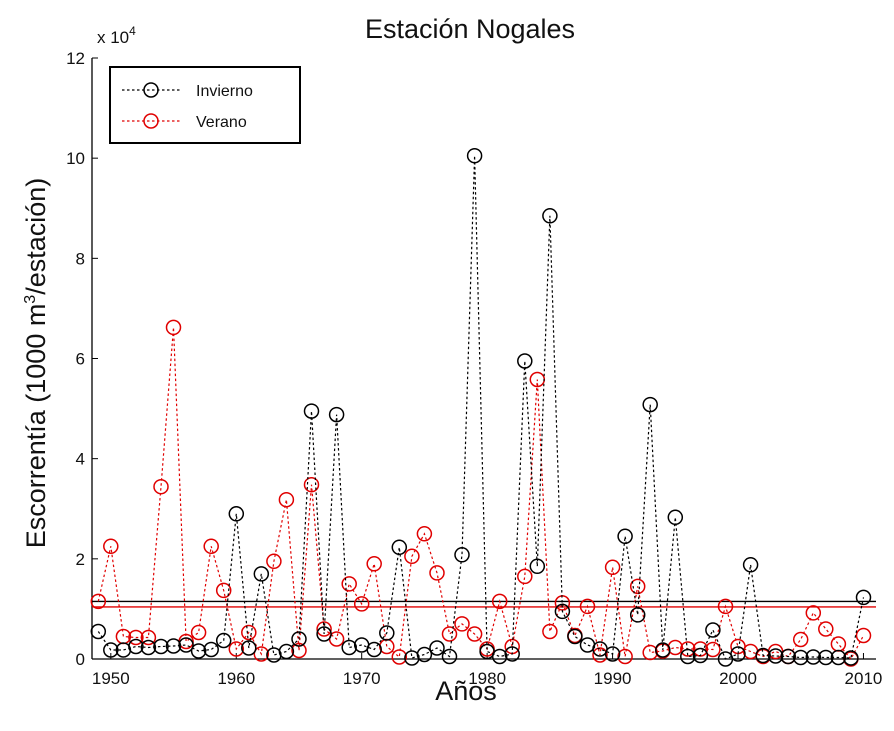  What do you see at coordinates (36, 426) in the screenshot?
I see `y-axis-label-main: Escorrentía (1000 m` at bounding box center [36, 426].